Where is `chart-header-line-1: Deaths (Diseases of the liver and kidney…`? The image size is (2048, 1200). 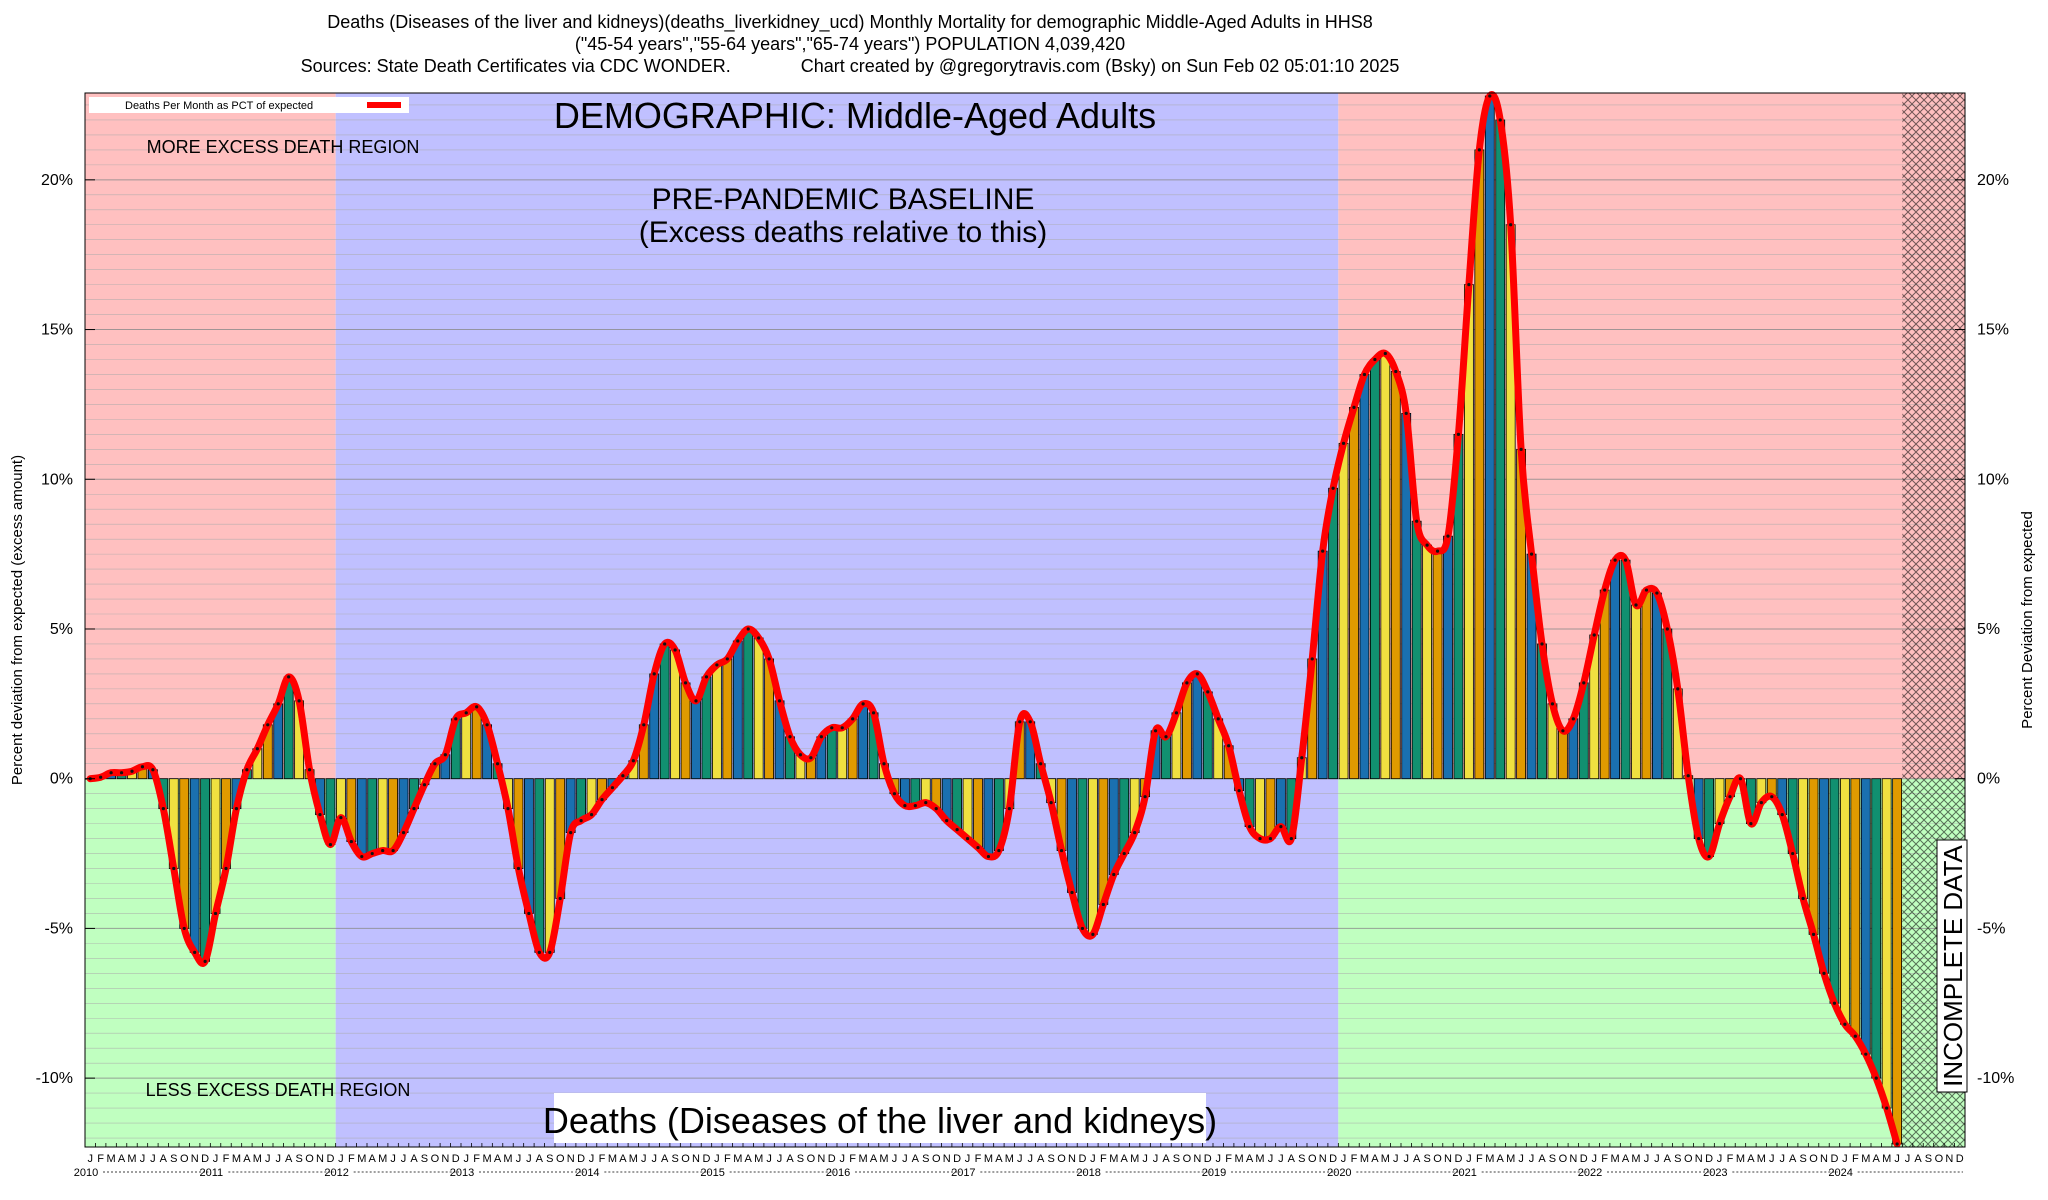
chart-header-line-1: Deaths (Diseases of the liver and kidney… is located at coordinates (850, 22).